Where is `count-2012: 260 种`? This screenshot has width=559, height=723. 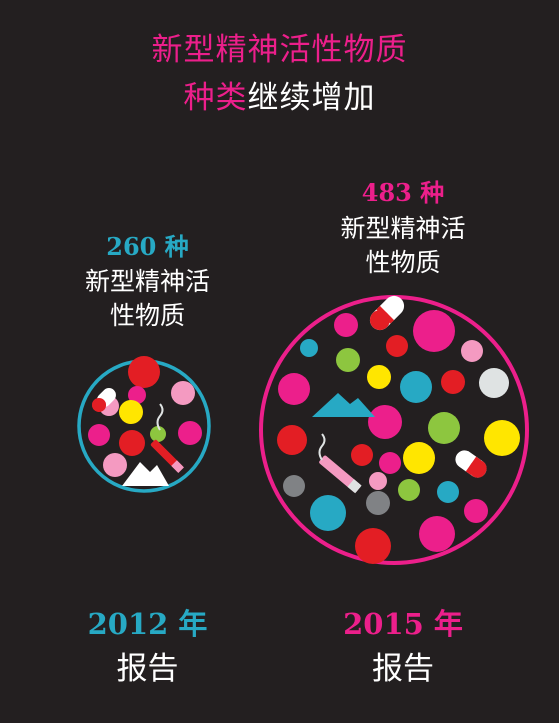 count-2012: 260 种 is located at coordinates (147, 246).